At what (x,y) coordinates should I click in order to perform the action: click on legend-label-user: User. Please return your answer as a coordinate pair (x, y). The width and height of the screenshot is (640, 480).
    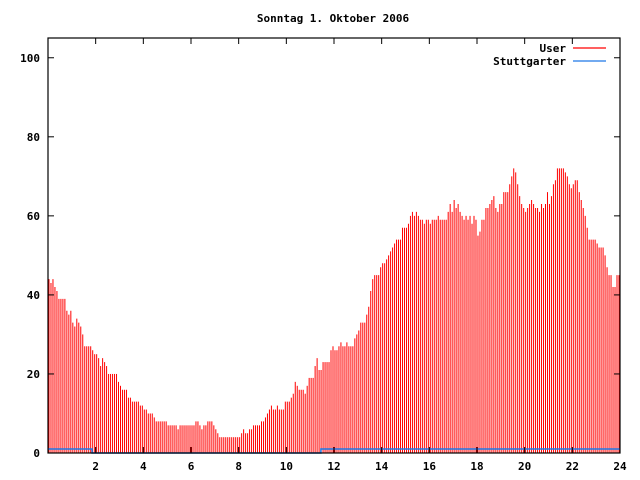
    Looking at the image, I should click on (553, 48).